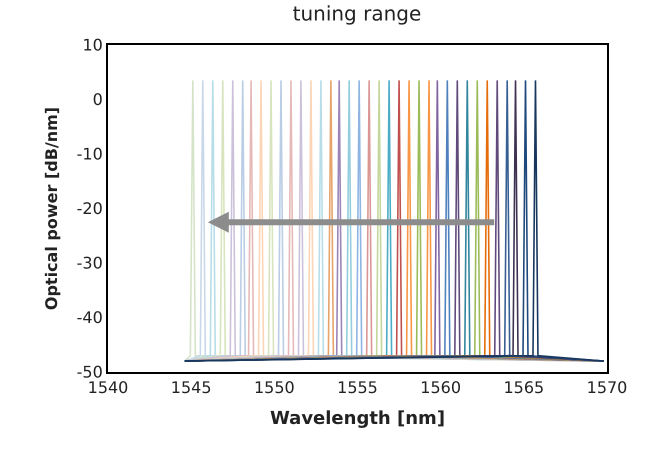 This screenshot has width=649, height=449. I want to click on x-tick-label: 1560, so click(441, 388).